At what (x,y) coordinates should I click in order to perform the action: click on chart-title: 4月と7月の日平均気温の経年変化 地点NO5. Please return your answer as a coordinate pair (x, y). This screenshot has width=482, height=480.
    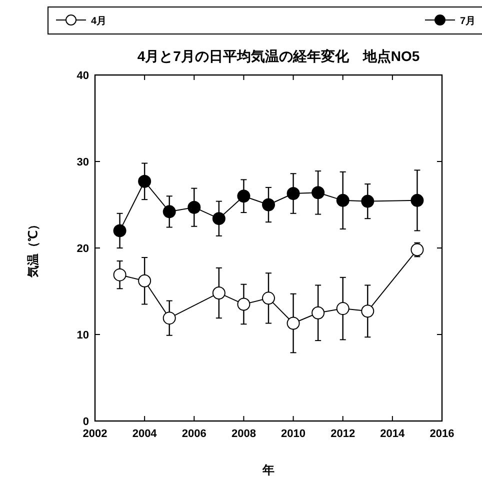
    Looking at the image, I should click on (278, 56).